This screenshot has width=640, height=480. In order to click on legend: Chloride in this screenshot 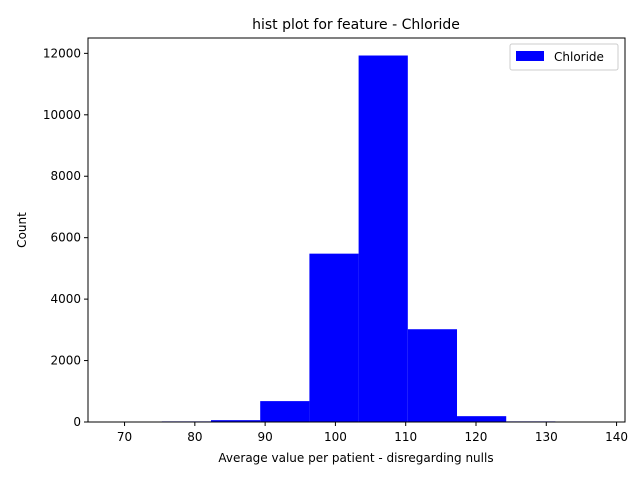, I will do `click(564, 57)`.